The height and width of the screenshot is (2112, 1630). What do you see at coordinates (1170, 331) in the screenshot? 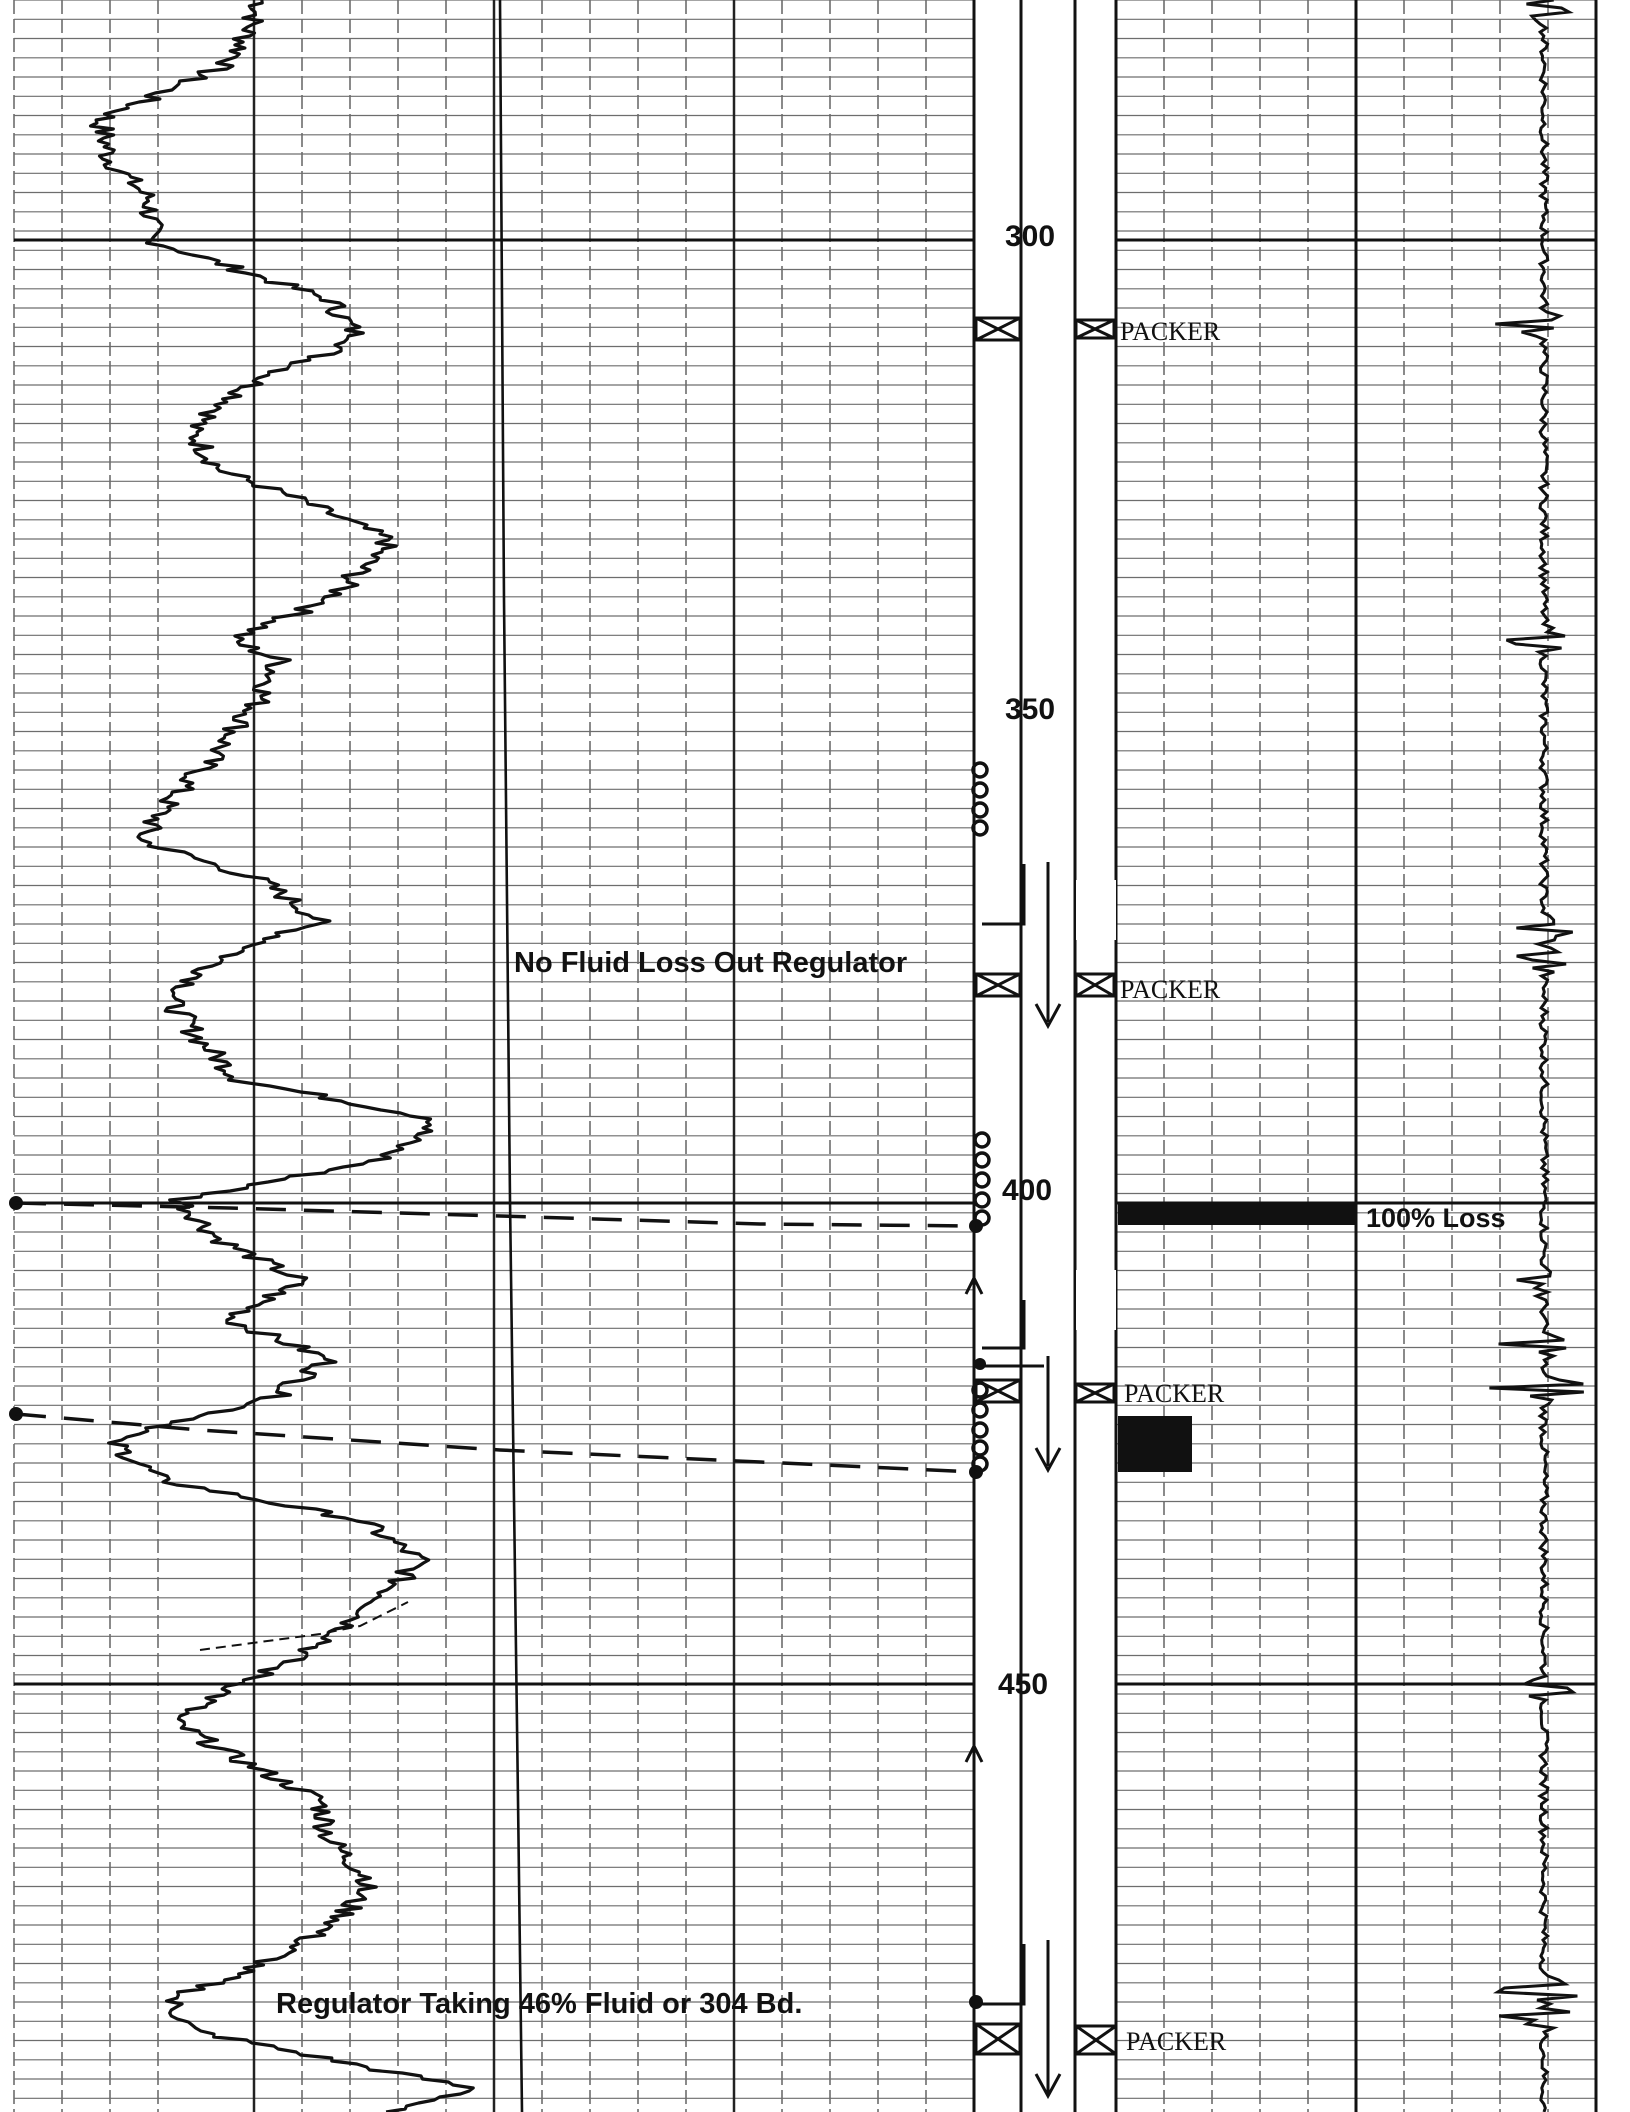
I see `packer-label-1: PACKER` at bounding box center [1170, 331].